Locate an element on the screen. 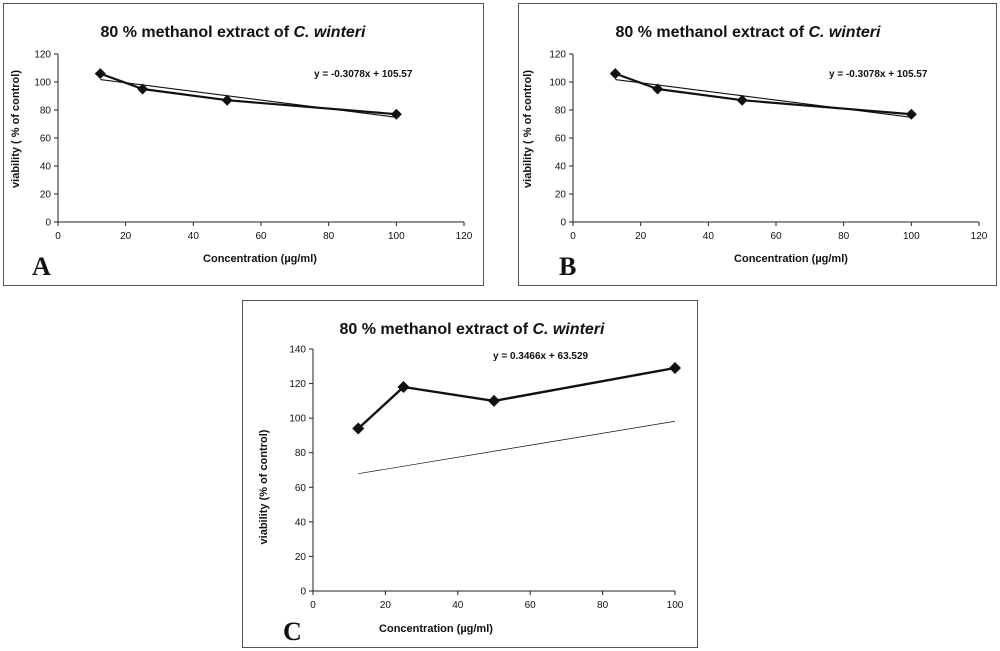 The width and height of the screenshot is (1000, 651). y-tick-label: 140 is located at coordinates (297, 350).